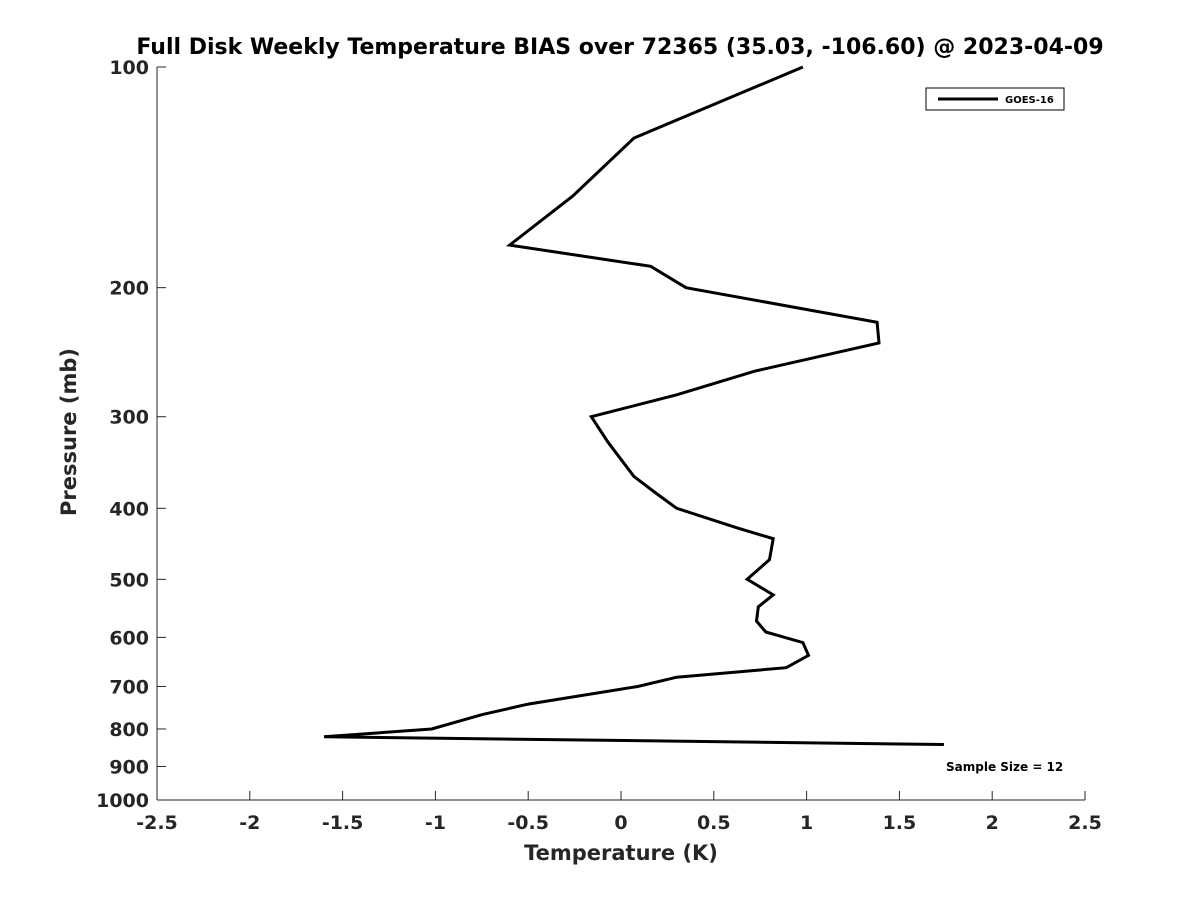 This screenshot has height=900, width=1200. What do you see at coordinates (1085, 823) in the screenshot?
I see `x-tick-label: 2.5` at bounding box center [1085, 823].